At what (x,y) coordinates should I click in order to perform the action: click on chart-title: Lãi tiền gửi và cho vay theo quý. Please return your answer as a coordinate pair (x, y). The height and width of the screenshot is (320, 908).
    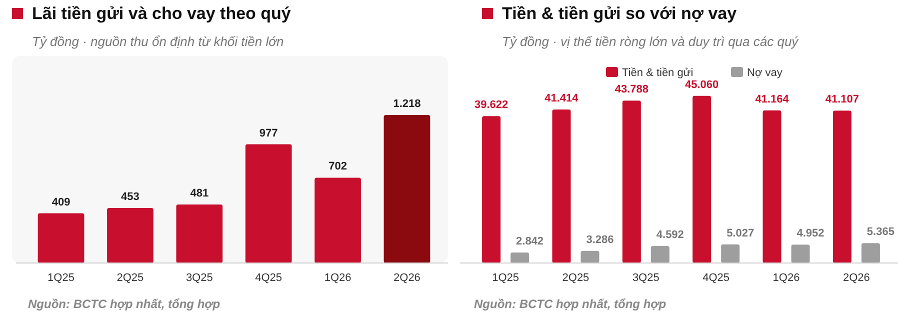
    Looking at the image, I should click on (162, 13).